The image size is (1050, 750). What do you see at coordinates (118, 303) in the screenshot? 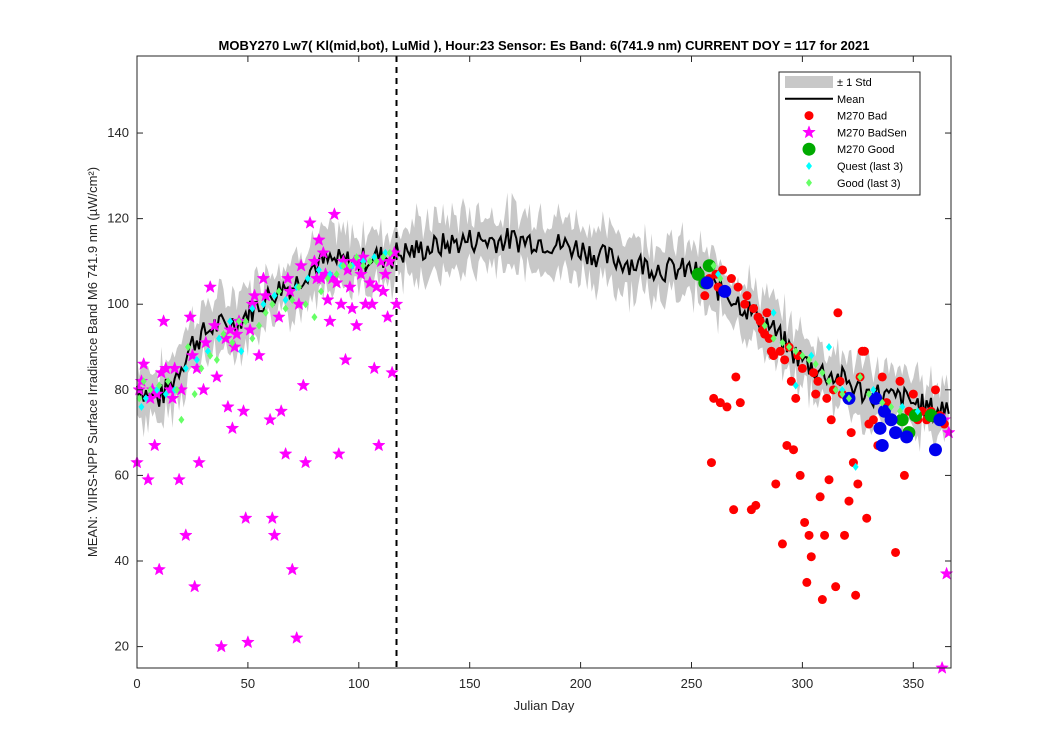
I see `y-tick-label: 100` at bounding box center [118, 303].